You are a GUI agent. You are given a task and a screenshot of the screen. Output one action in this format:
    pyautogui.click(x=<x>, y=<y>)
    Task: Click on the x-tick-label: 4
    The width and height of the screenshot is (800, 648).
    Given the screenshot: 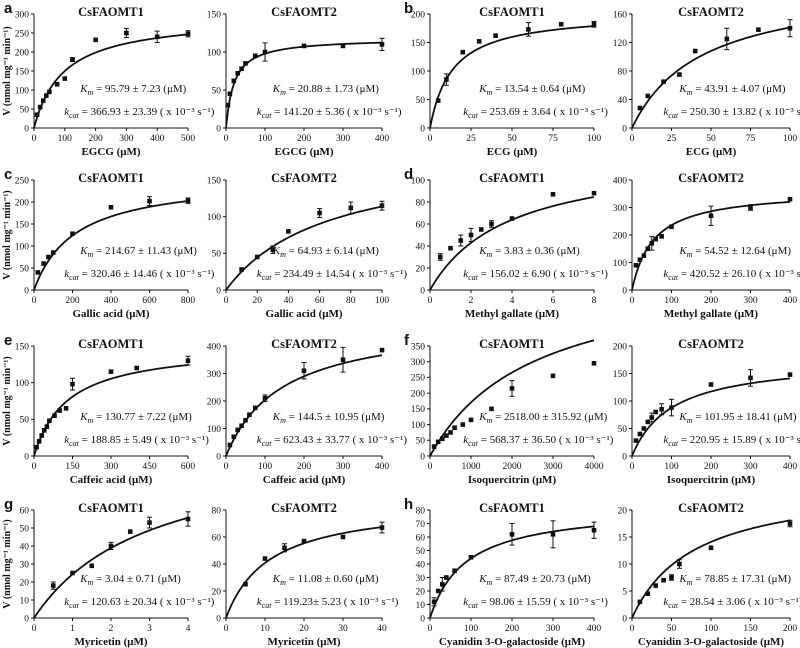 What is the action you would take?
    pyautogui.click(x=512, y=301)
    